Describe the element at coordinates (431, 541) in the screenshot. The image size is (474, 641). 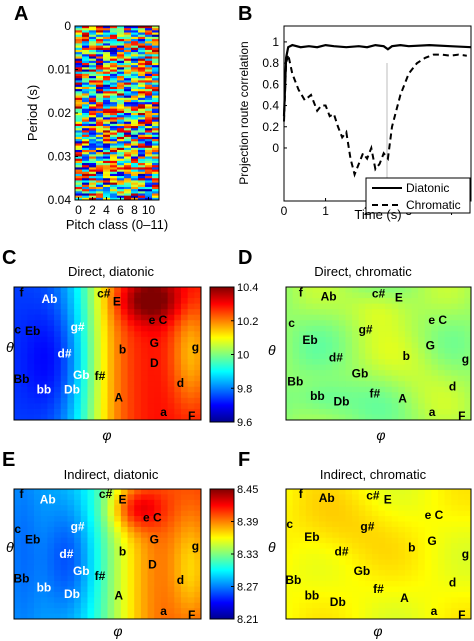
I see `key-label: G` at that location.